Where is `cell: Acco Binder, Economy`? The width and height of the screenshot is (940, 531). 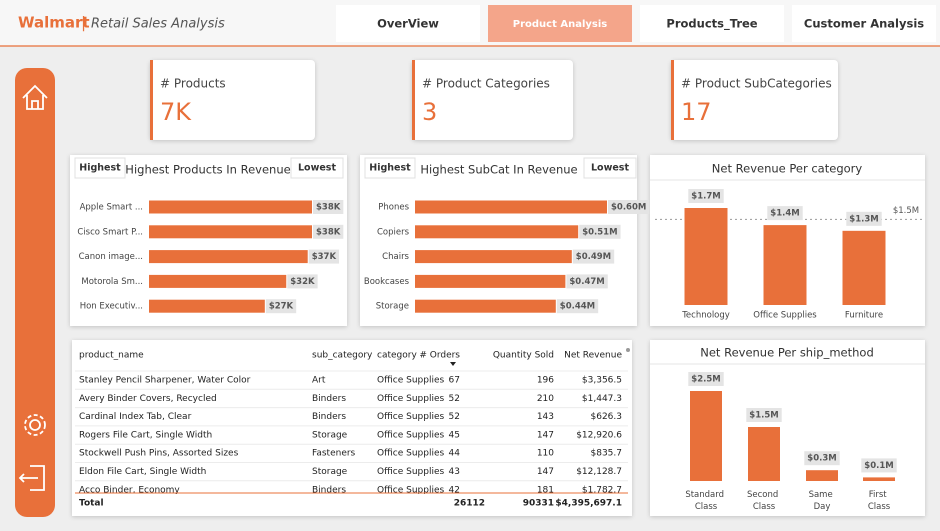
cell: Acco Binder, Economy is located at coordinates (129, 490).